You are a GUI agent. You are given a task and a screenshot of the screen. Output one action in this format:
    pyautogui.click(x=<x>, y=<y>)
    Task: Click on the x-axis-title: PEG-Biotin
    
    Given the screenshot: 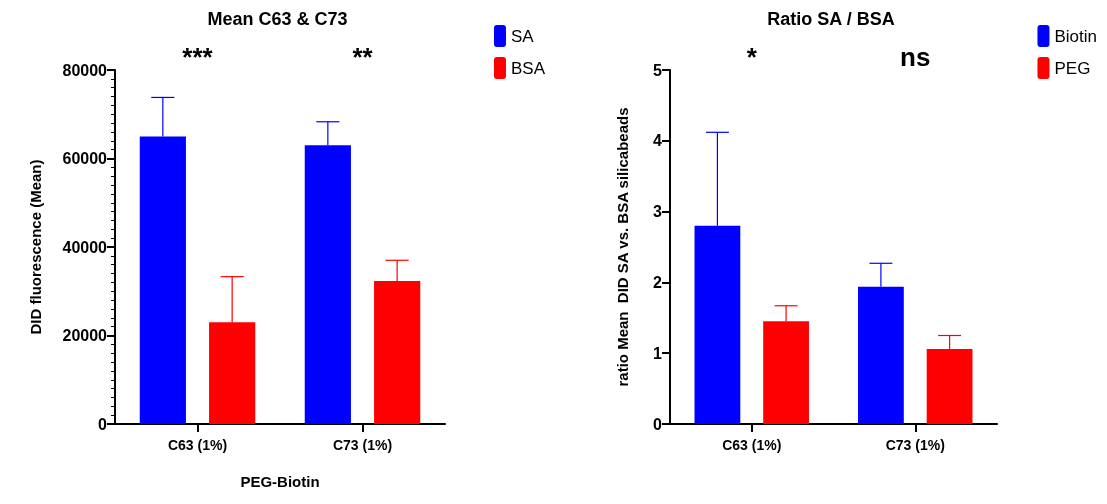 What is the action you would take?
    pyautogui.click(x=280, y=481)
    